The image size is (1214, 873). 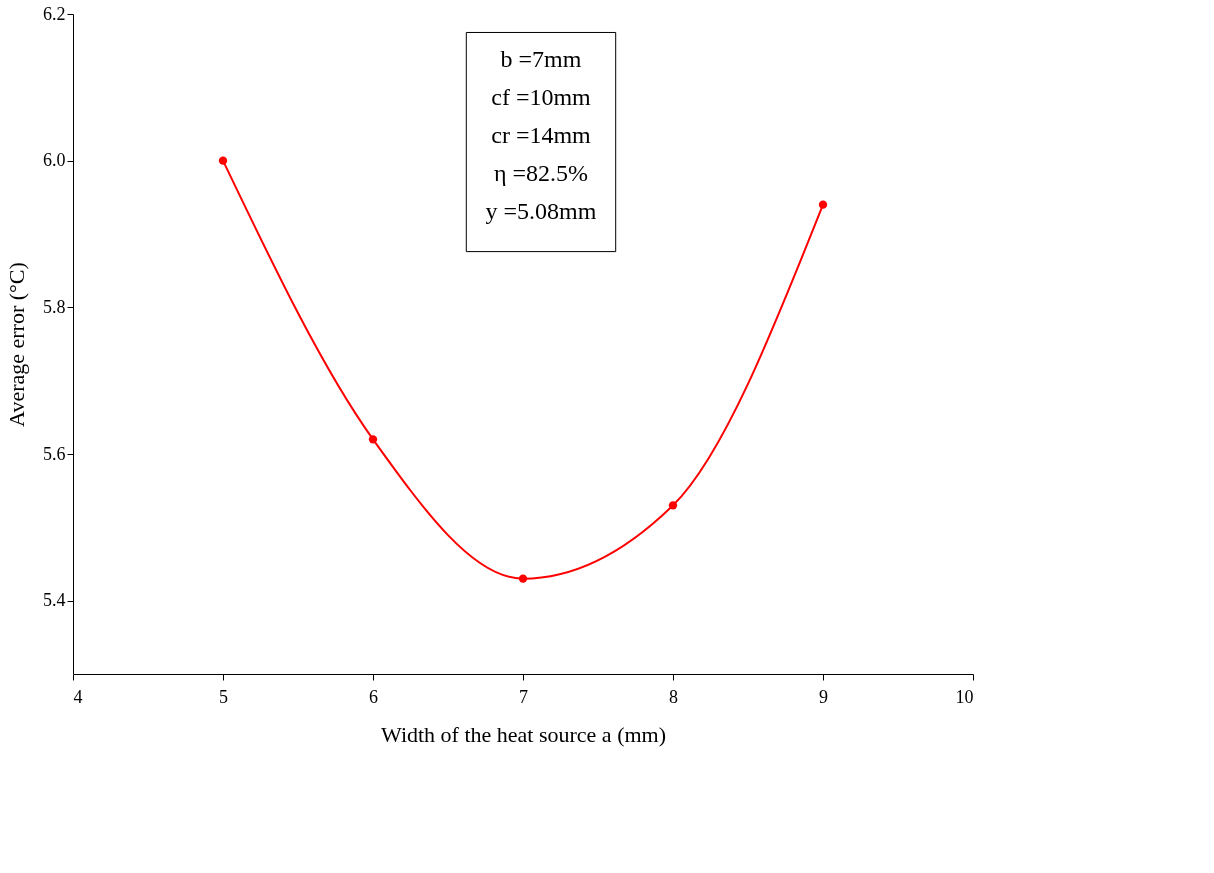 I want to click on annotation: η =82.5%, so click(x=541, y=173).